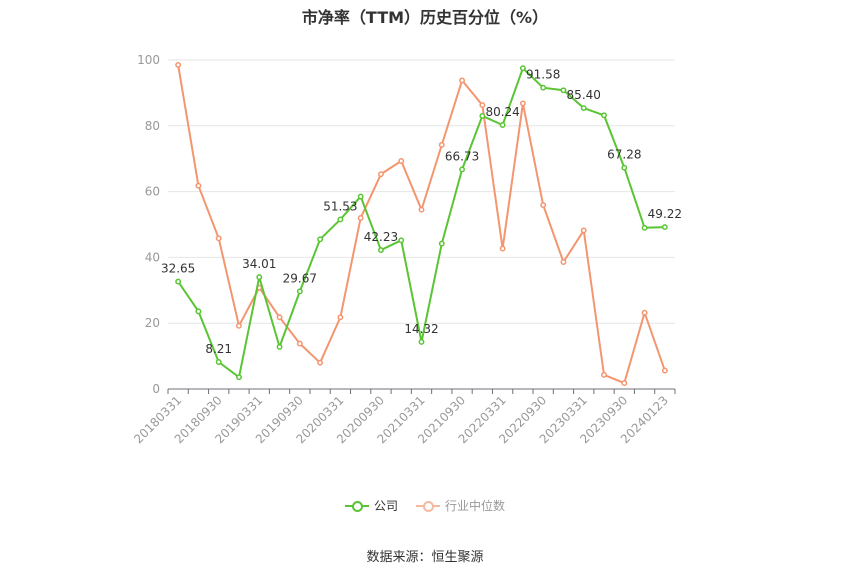 This screenshot has height=575, width=850. Describe the element at coordinates (624, 155) in the screenshot. I see `data-label: 67.28` at that location.